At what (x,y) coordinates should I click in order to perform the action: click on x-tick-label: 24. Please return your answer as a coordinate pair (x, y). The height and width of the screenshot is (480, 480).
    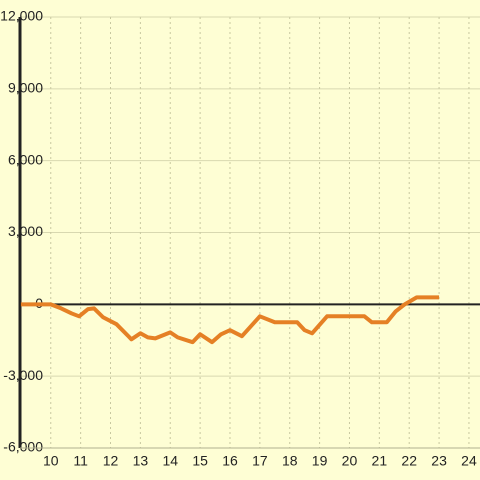
    Looking at the image, I should click on (469, 461).